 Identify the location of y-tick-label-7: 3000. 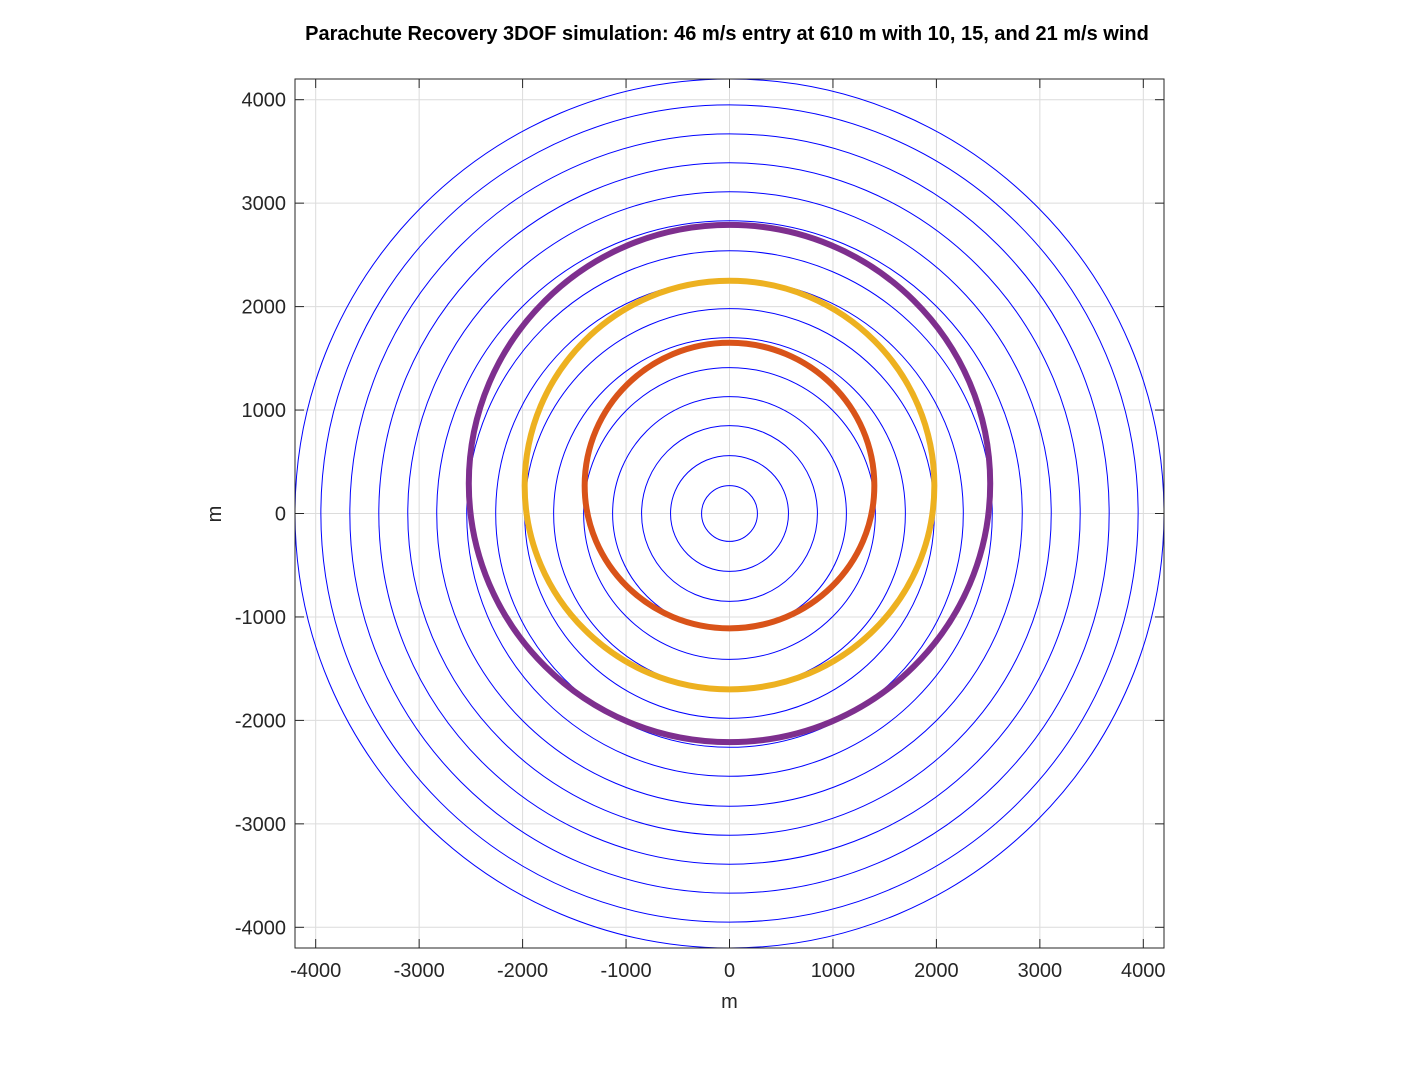
(264, 204).